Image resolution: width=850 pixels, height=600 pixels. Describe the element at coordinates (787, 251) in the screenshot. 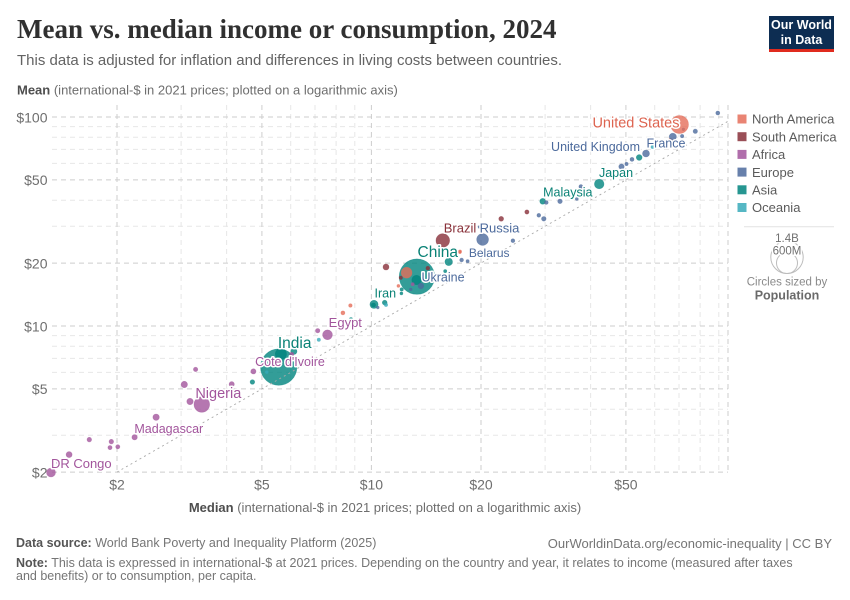

I see `svg-text: 600M` at that location.